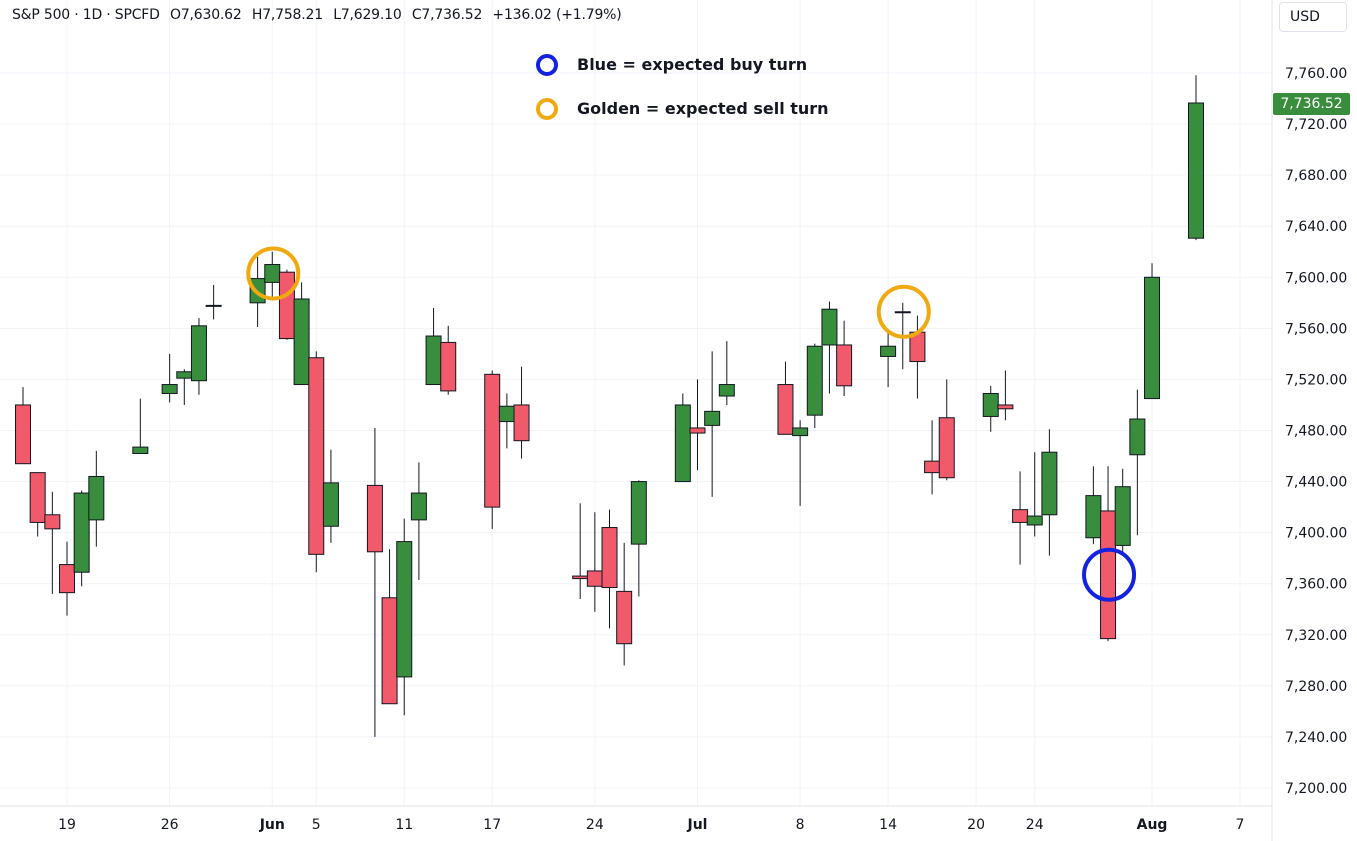 This screenshot has width=1357, height=841. Describe the element at coordinates (1240, 825) in the screenshot. I see `x-tick-label: 7` at that location.